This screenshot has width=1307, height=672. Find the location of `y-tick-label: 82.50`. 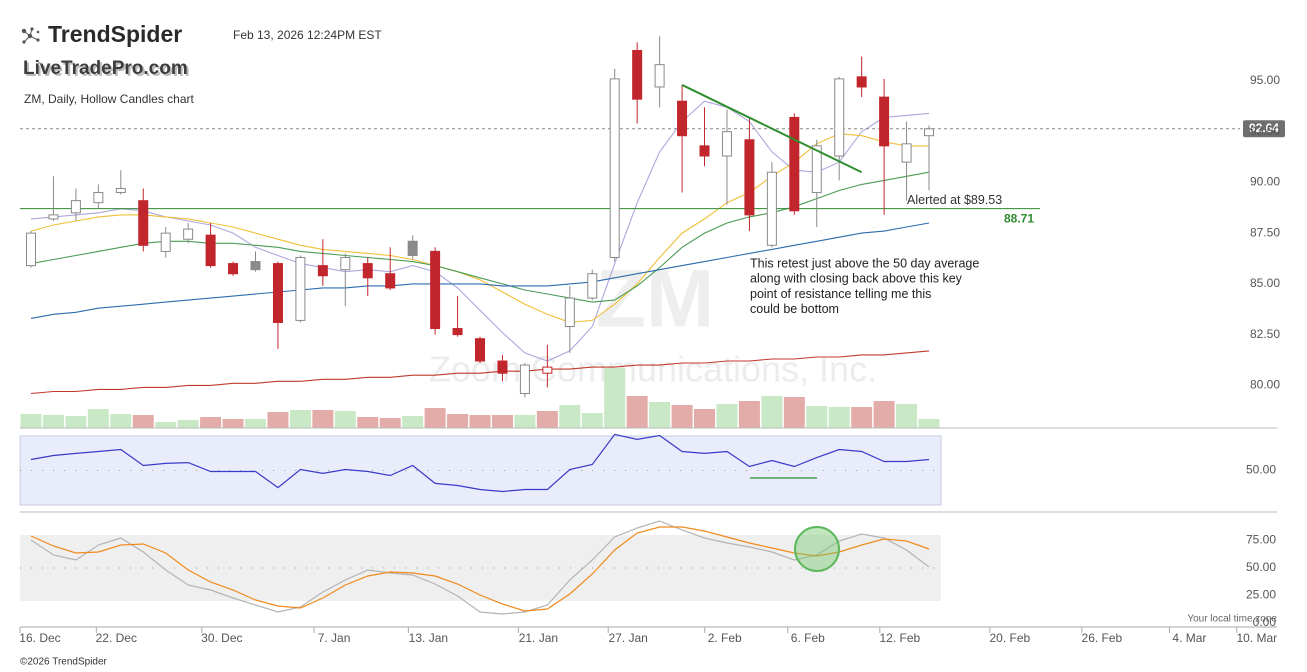

y-tick-label: 82.50 is located at coordinates (1265, 334).